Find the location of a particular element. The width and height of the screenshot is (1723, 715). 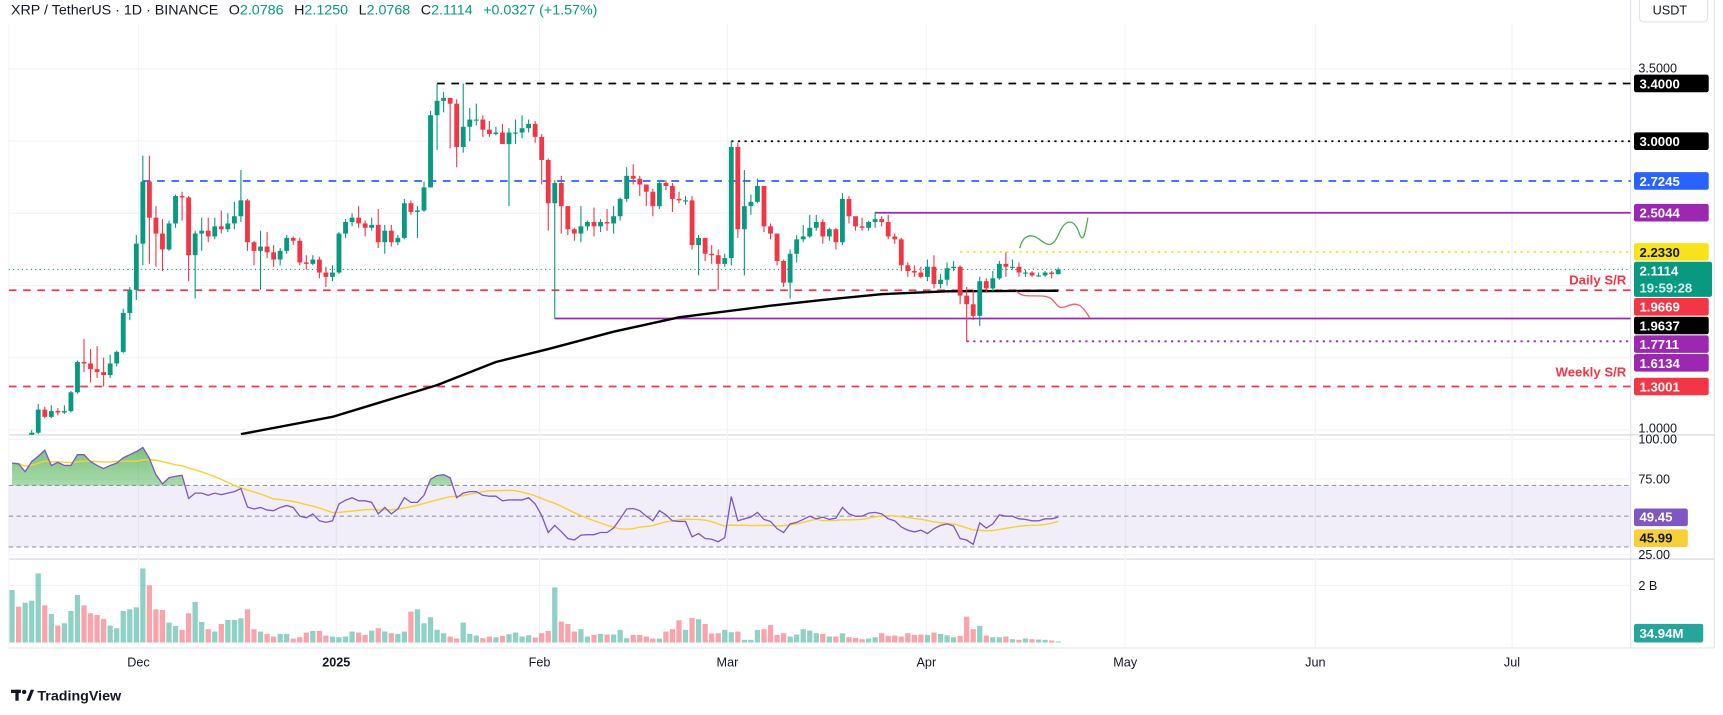

rsi-axis-label-75: 75.00 is located at coordinates (1654, 479).